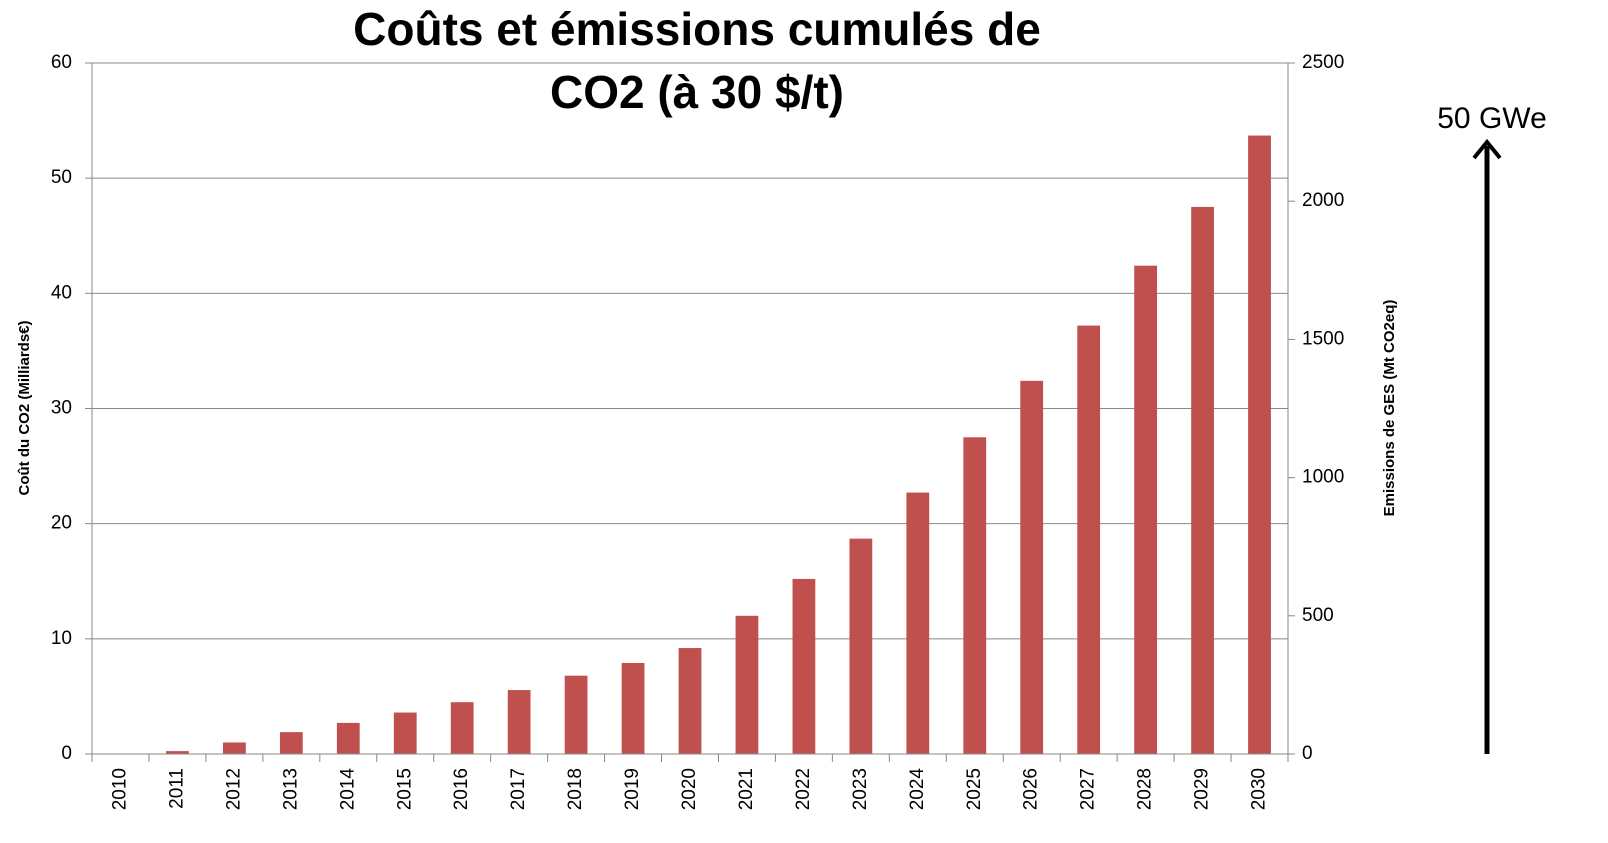 The image size is (1608, 843). What do you see at coordinates (917, 789) in the screenshot?
I see `x-tick-label: 2024` at bounding box center [917, 789].